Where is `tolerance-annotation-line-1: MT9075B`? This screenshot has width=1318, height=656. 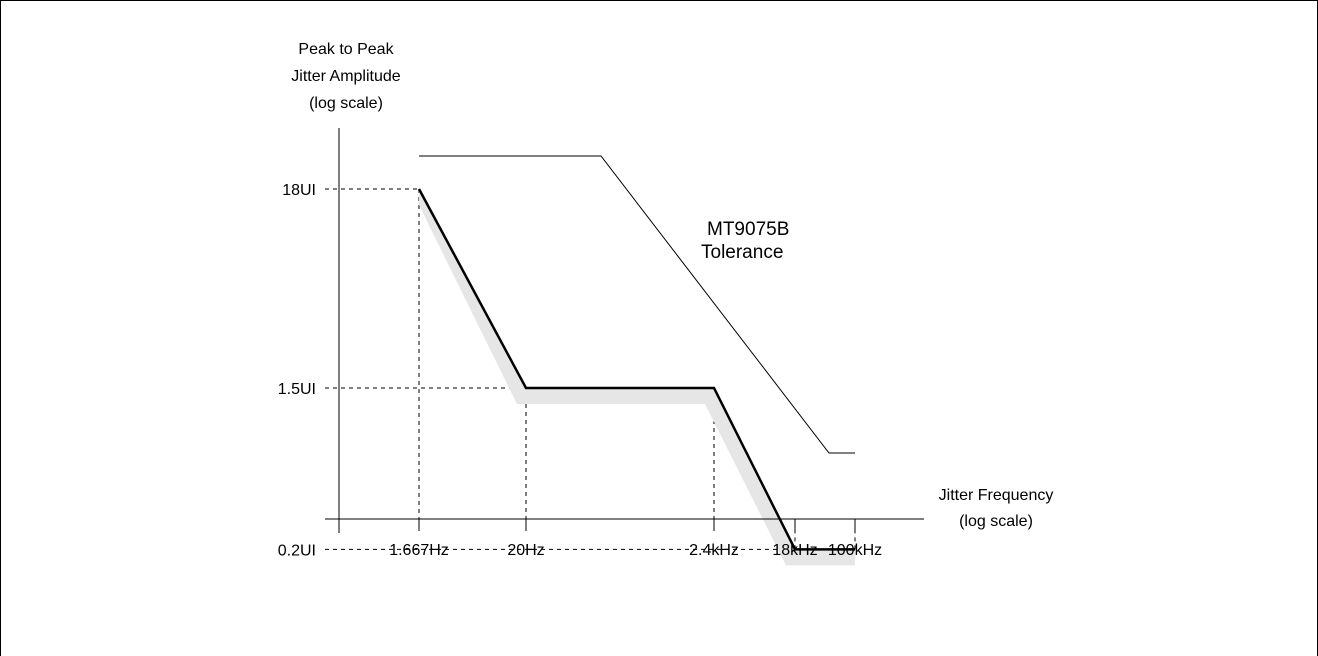
tolerance-annotation-line-1: MT9075B is located at coordinates (748, 229).